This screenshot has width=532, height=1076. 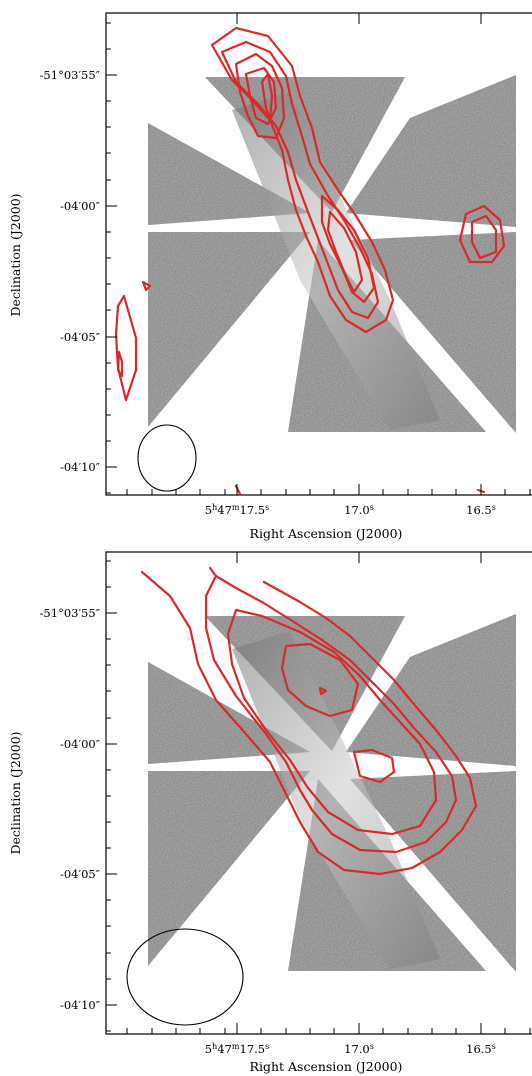 What do you see at coordinates (111, 258) in the screenshot?
I see `top-y-ticks` at bounding box center [111, 258].